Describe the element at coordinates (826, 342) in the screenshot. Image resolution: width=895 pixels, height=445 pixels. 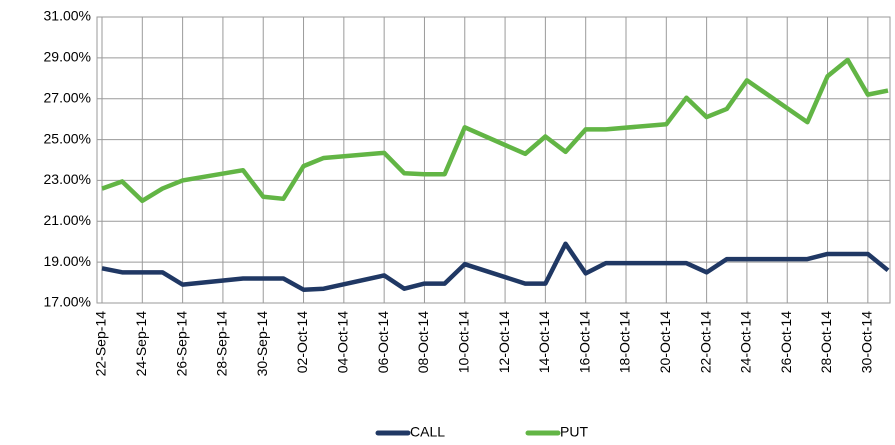
I see `x-tick-label: 28-Oct-14` at that location.